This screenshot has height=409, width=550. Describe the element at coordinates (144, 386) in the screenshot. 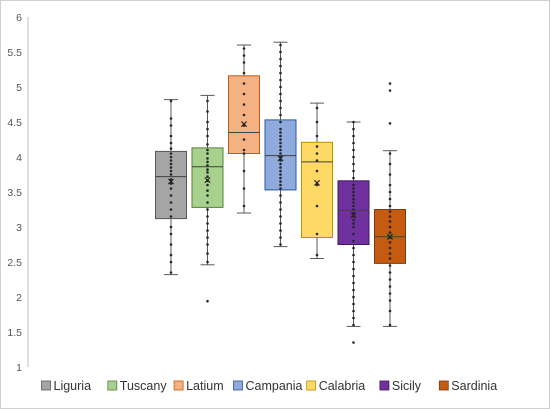

I see `legend-label: Tuscany` at that location.